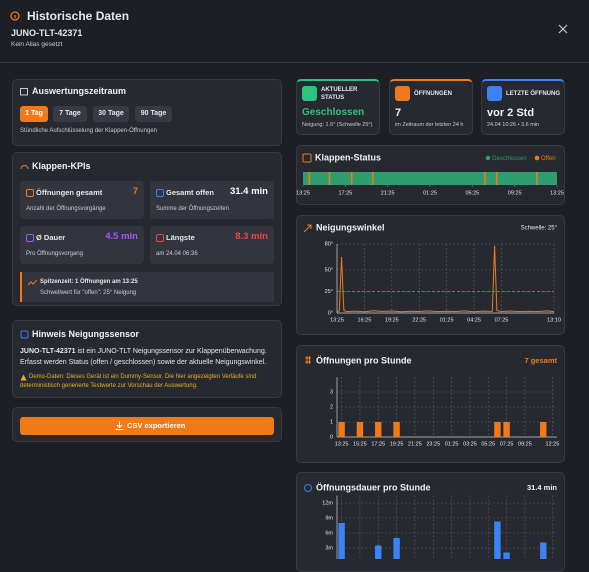 The height and width of the screenshot is (572, 589). Describe the element at coordinates (433, 444) in the screenshot. I see `x-tick-label: 23:25` at that location.